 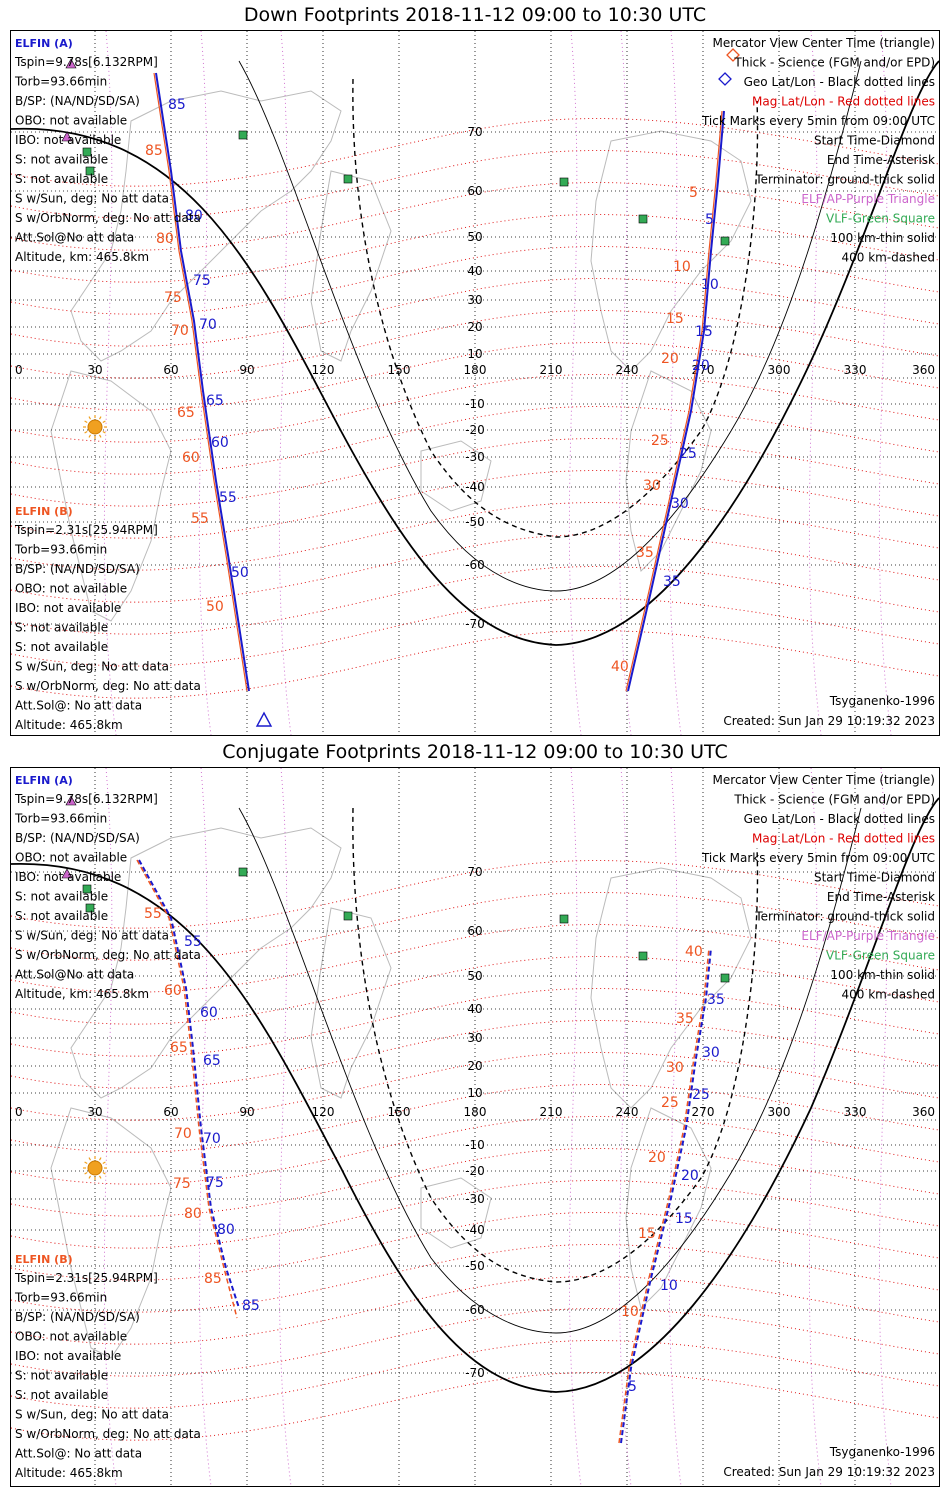 What do you see at coordinates (645, 553) in the screenshot?
I see `track-b-tick-label: 35` at bounding box center [645, 553].